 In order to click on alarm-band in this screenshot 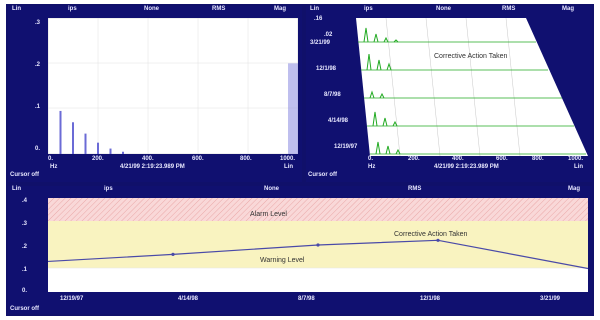, I will do `click(318, 209)`.